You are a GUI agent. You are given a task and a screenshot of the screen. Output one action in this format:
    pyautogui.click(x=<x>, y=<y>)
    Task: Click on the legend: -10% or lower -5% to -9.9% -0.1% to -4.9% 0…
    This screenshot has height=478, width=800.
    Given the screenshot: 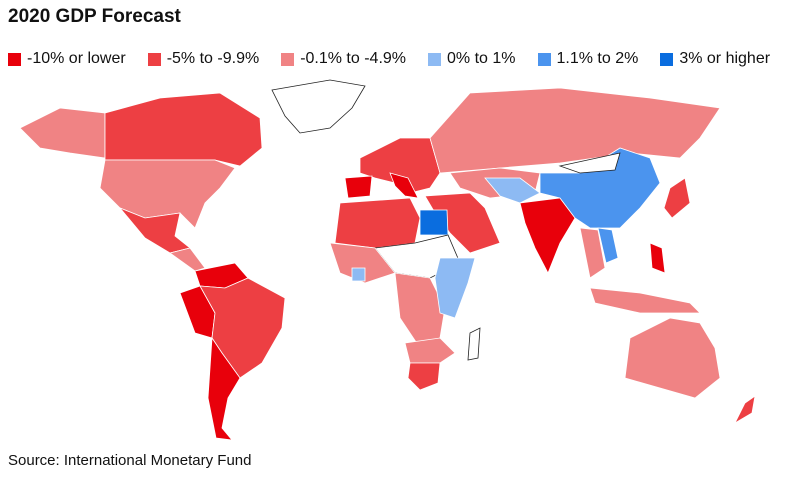 What is the action you would take?
    pyautogui.click(x=389, y=59)
    